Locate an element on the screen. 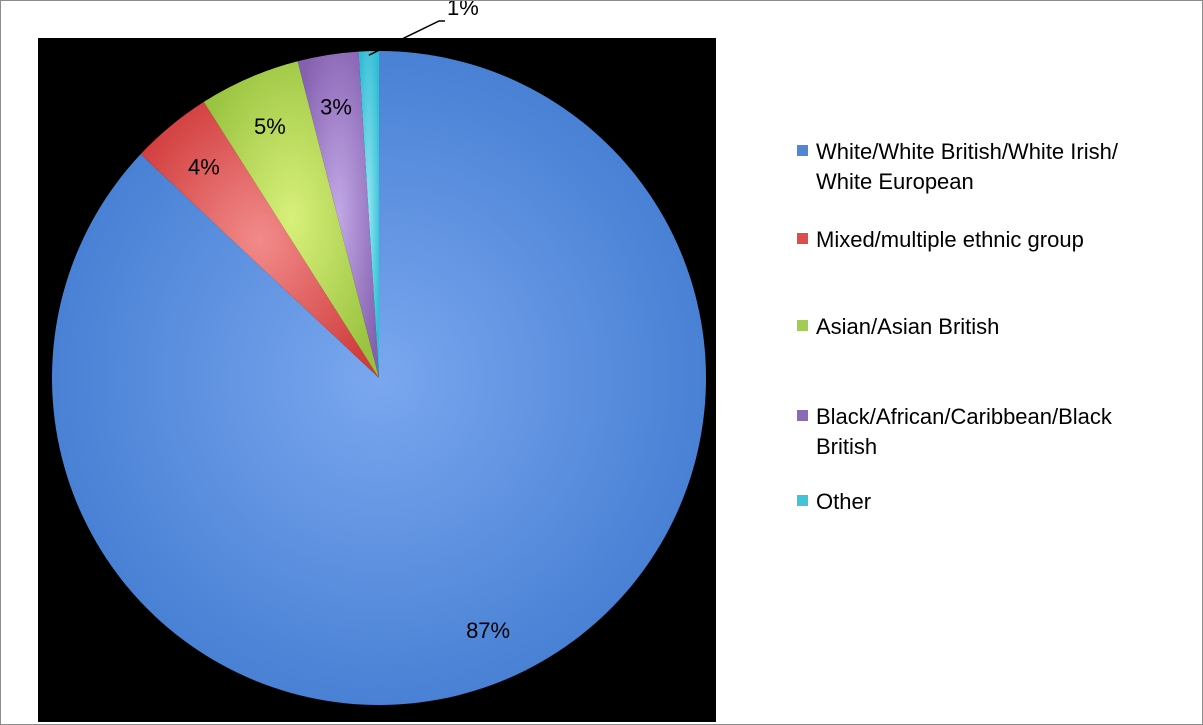  legend-label: Mixed/multiple ethnic group is located at coordinates (950, 239).